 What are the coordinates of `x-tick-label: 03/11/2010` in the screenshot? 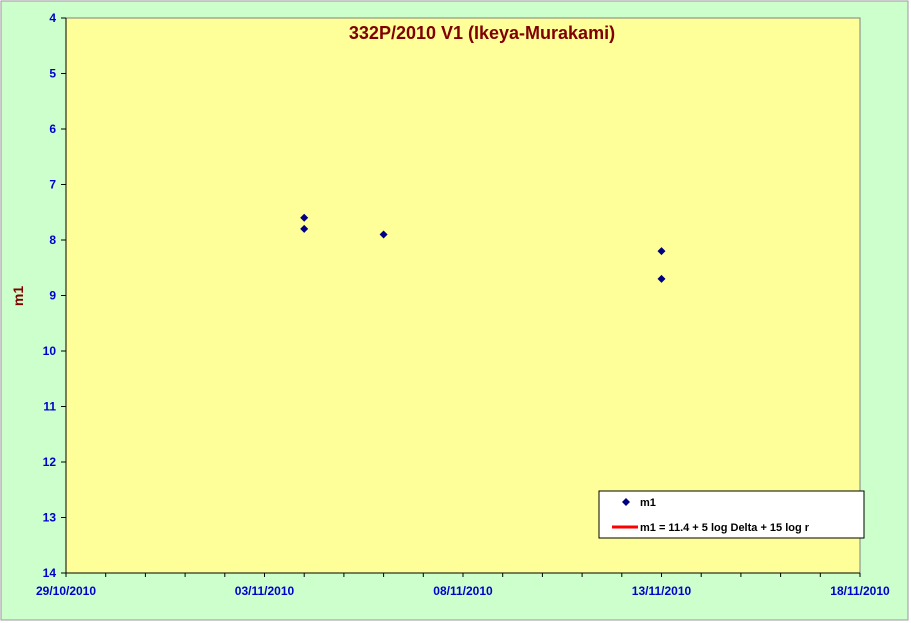 It's located at (265, 591).